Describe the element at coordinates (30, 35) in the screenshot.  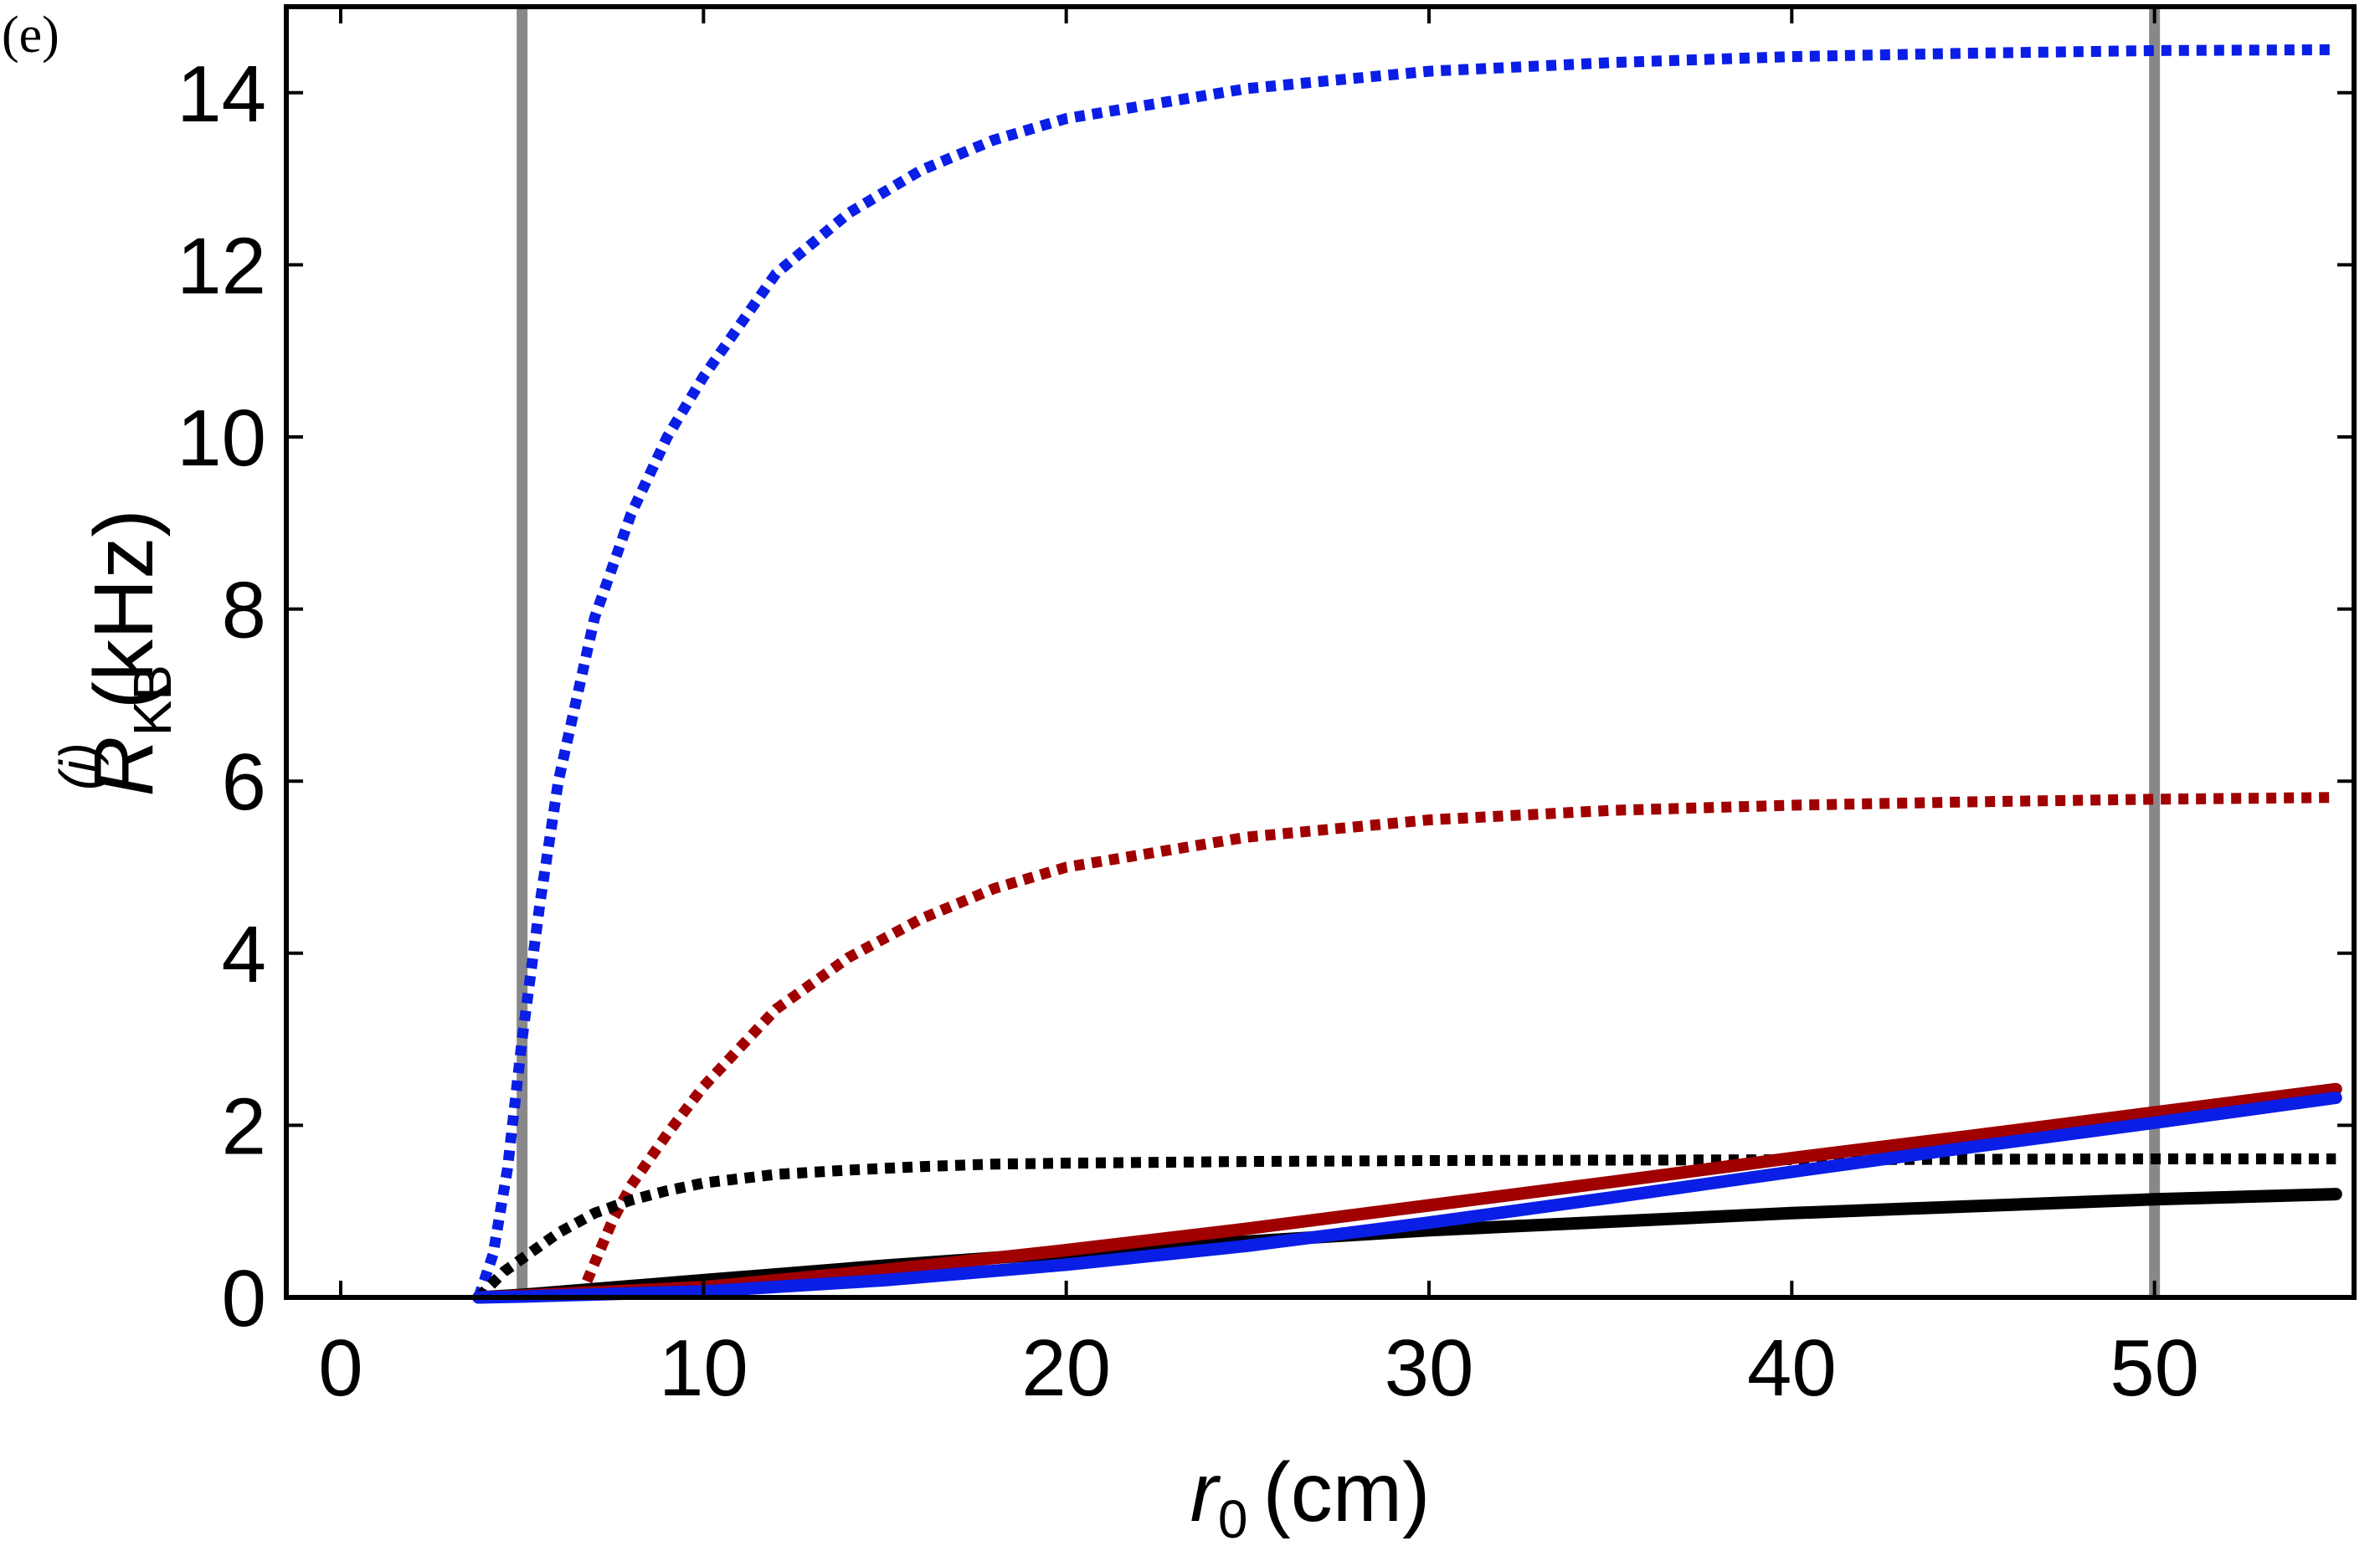
I see `panel-label: (e)` at that location.